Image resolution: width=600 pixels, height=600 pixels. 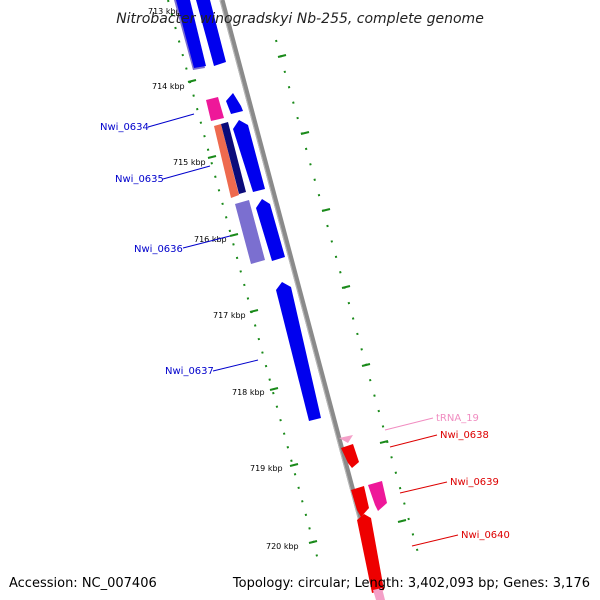 I want to click on tick-label-720: 720 kbp, so click(x=282, y=546).